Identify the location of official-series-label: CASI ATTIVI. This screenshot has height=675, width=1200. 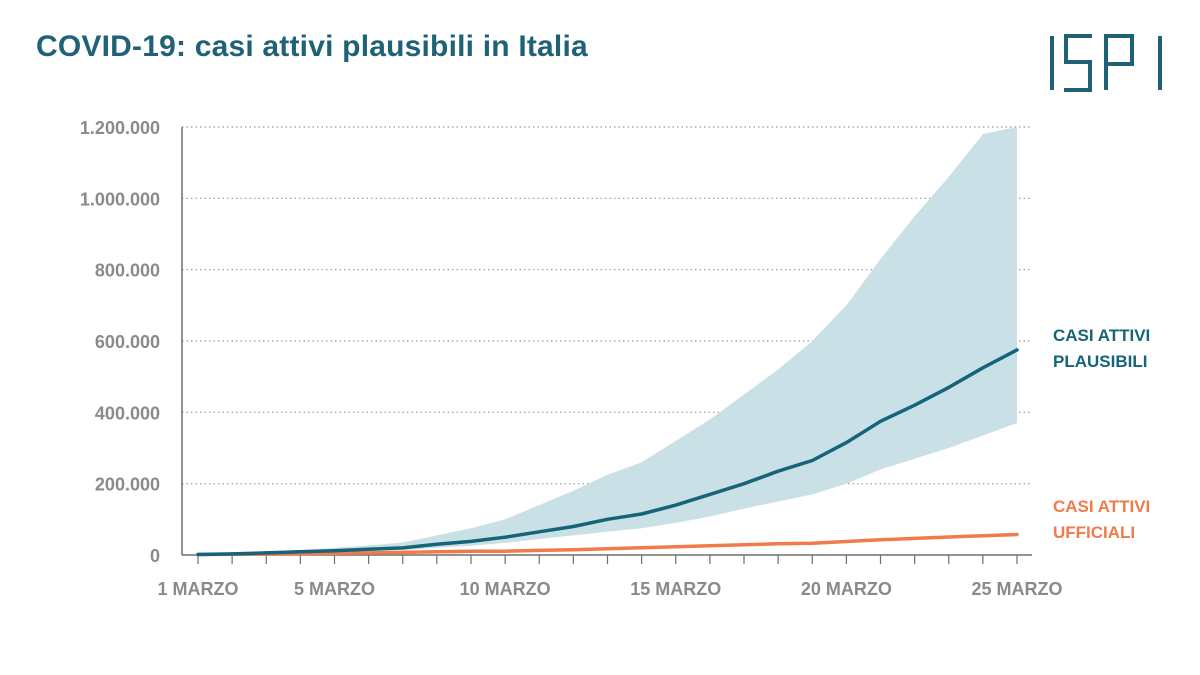
(1101, 506).